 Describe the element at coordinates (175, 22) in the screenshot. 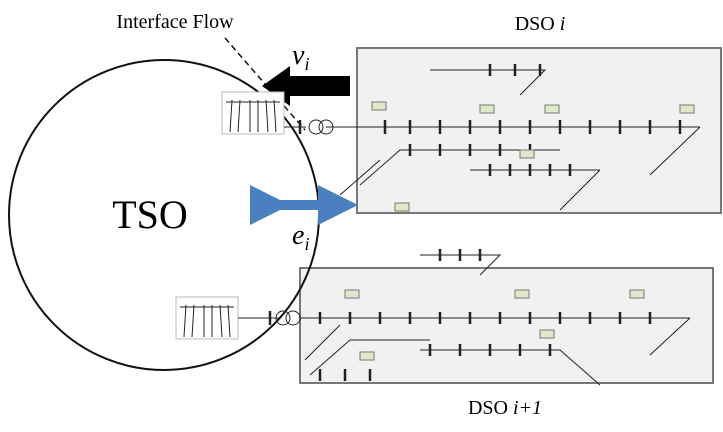

I see `interface-flow-label: Interface Flow` at that location.